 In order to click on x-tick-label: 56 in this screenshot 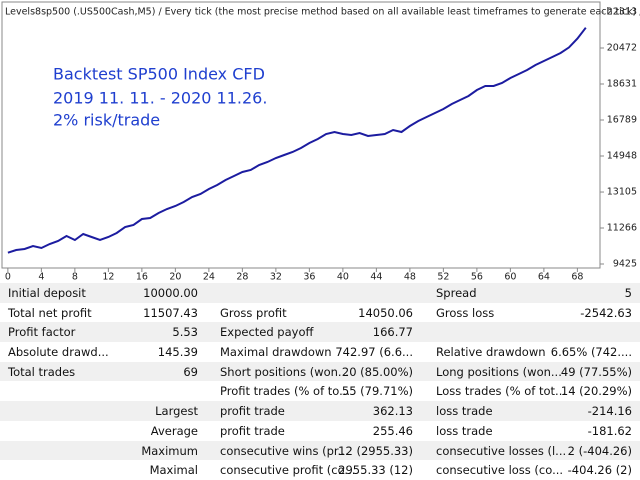, I will do `click(477, 277)`.